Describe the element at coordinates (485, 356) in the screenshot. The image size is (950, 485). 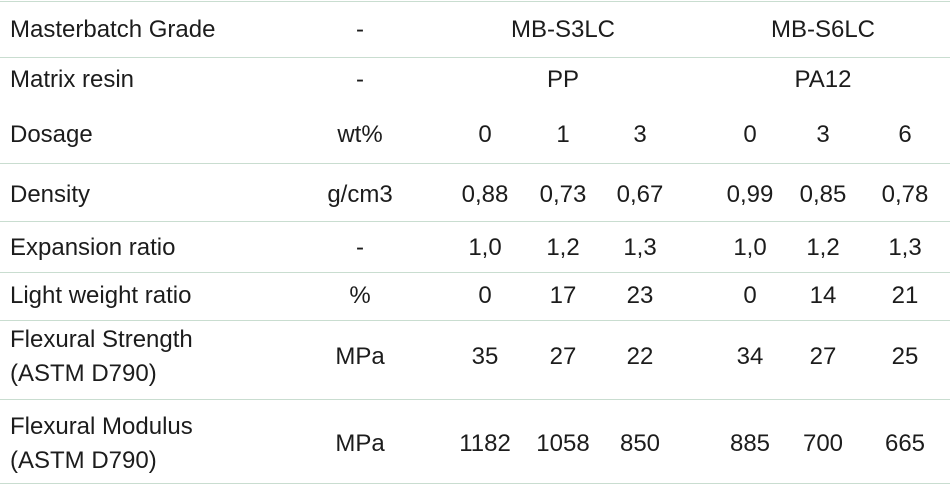
I see `cell: 35` at that location.